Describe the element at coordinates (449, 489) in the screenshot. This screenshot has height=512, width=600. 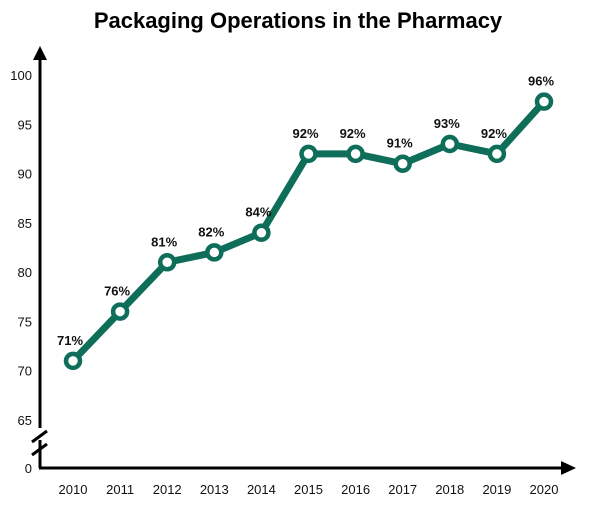
I see `x-tick-label: 2018` at that location.